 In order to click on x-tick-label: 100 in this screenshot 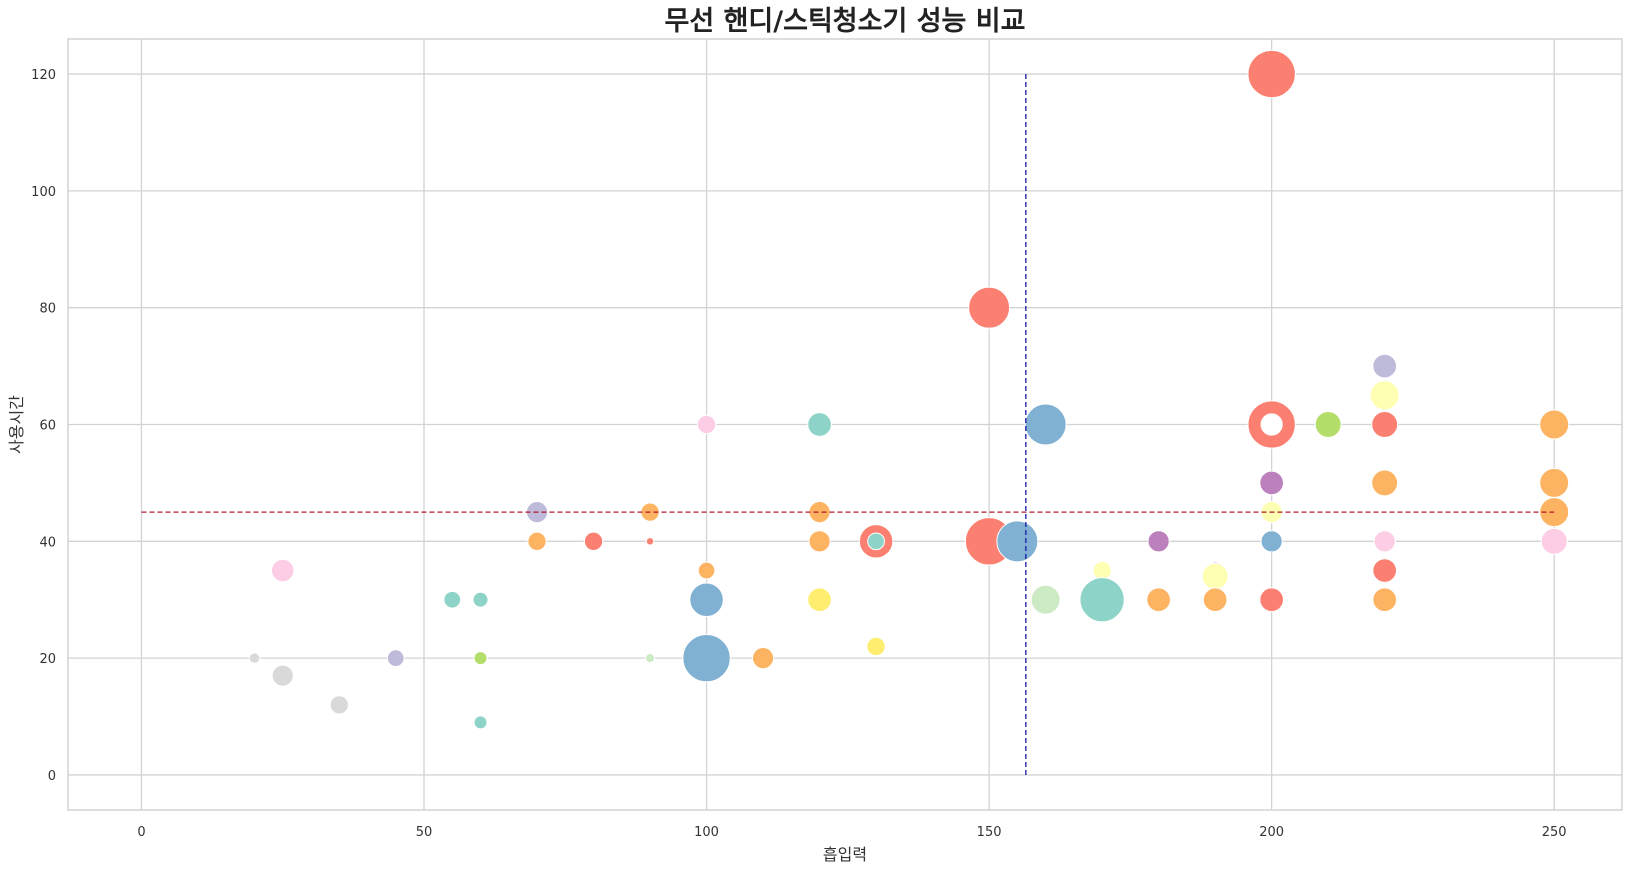, I will do `click(706, 832)`.